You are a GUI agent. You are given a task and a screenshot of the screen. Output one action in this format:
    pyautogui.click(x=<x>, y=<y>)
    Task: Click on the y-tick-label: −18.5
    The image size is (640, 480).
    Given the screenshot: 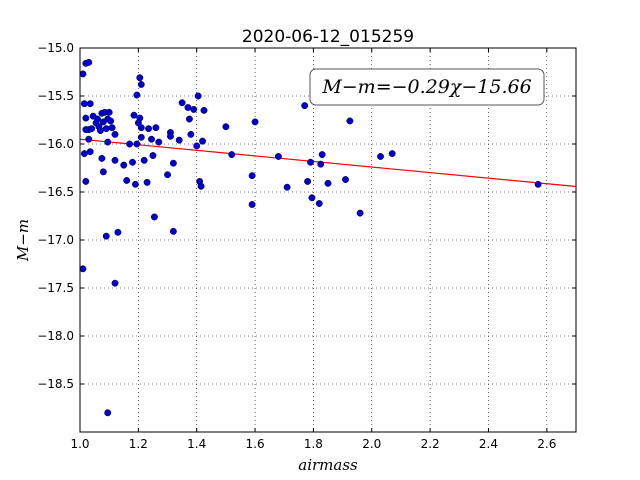 What is the action you would take?
    pyautogui.click(x=55, y=384)
    